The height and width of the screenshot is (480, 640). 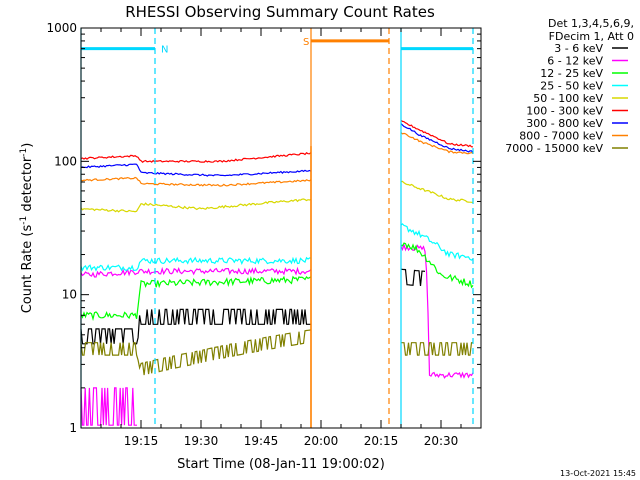 I want to click on legend-entry: 7000 - 15000 keV, so click(x=566, y=148).